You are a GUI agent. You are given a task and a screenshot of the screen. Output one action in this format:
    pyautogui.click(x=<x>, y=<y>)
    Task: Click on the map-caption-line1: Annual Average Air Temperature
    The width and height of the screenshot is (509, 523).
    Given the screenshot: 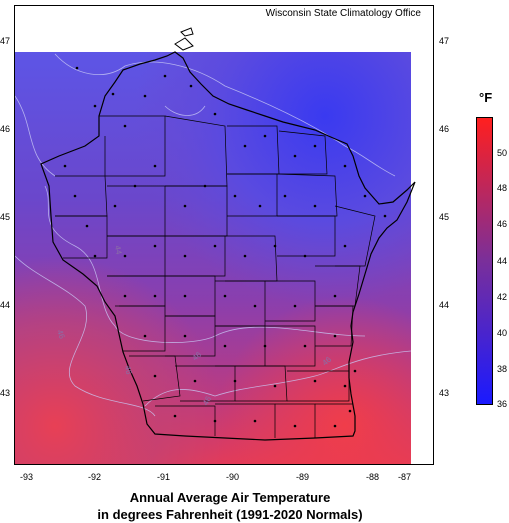 What is the action you would take?
    pyautogui.click(x=230, y=497)
    